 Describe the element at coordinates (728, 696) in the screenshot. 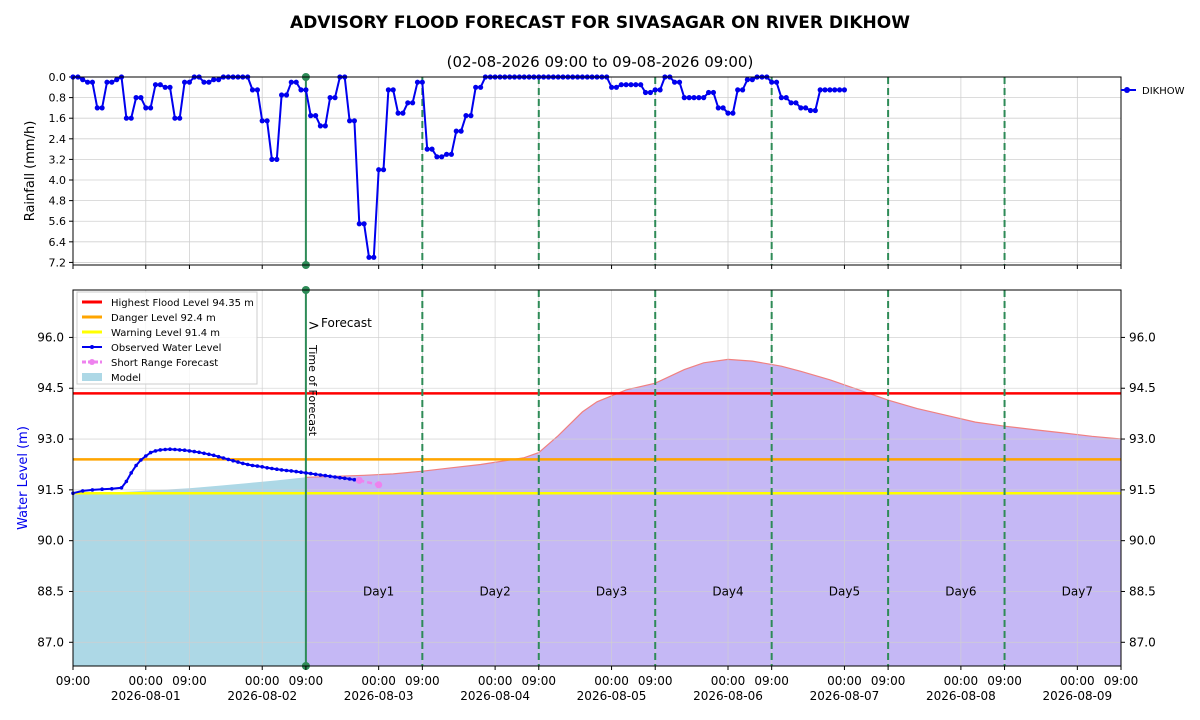

I see `date-label: 2026-08-06` at that location.